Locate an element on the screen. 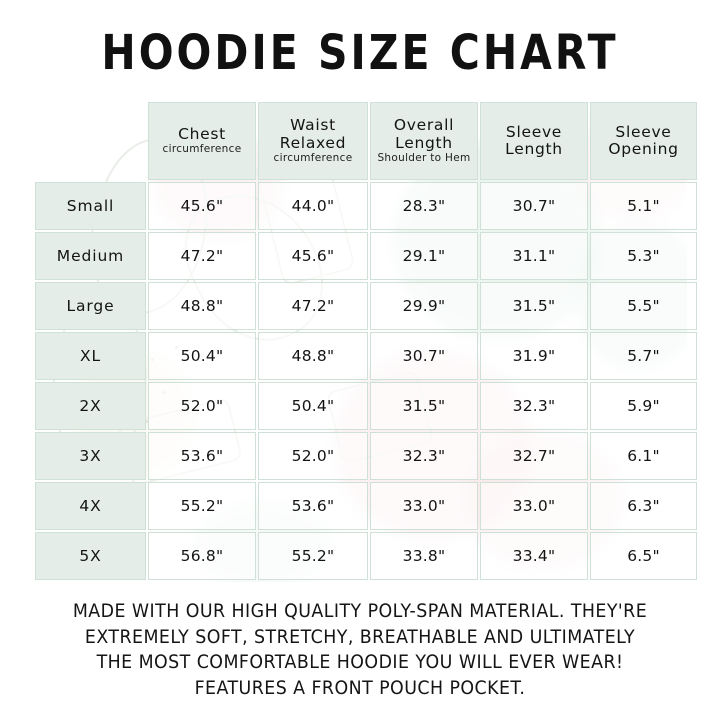  table-row: 2X 52.0" 50.4" 31.5" 32.3" 5.9" is located at coordinates (366, 406).